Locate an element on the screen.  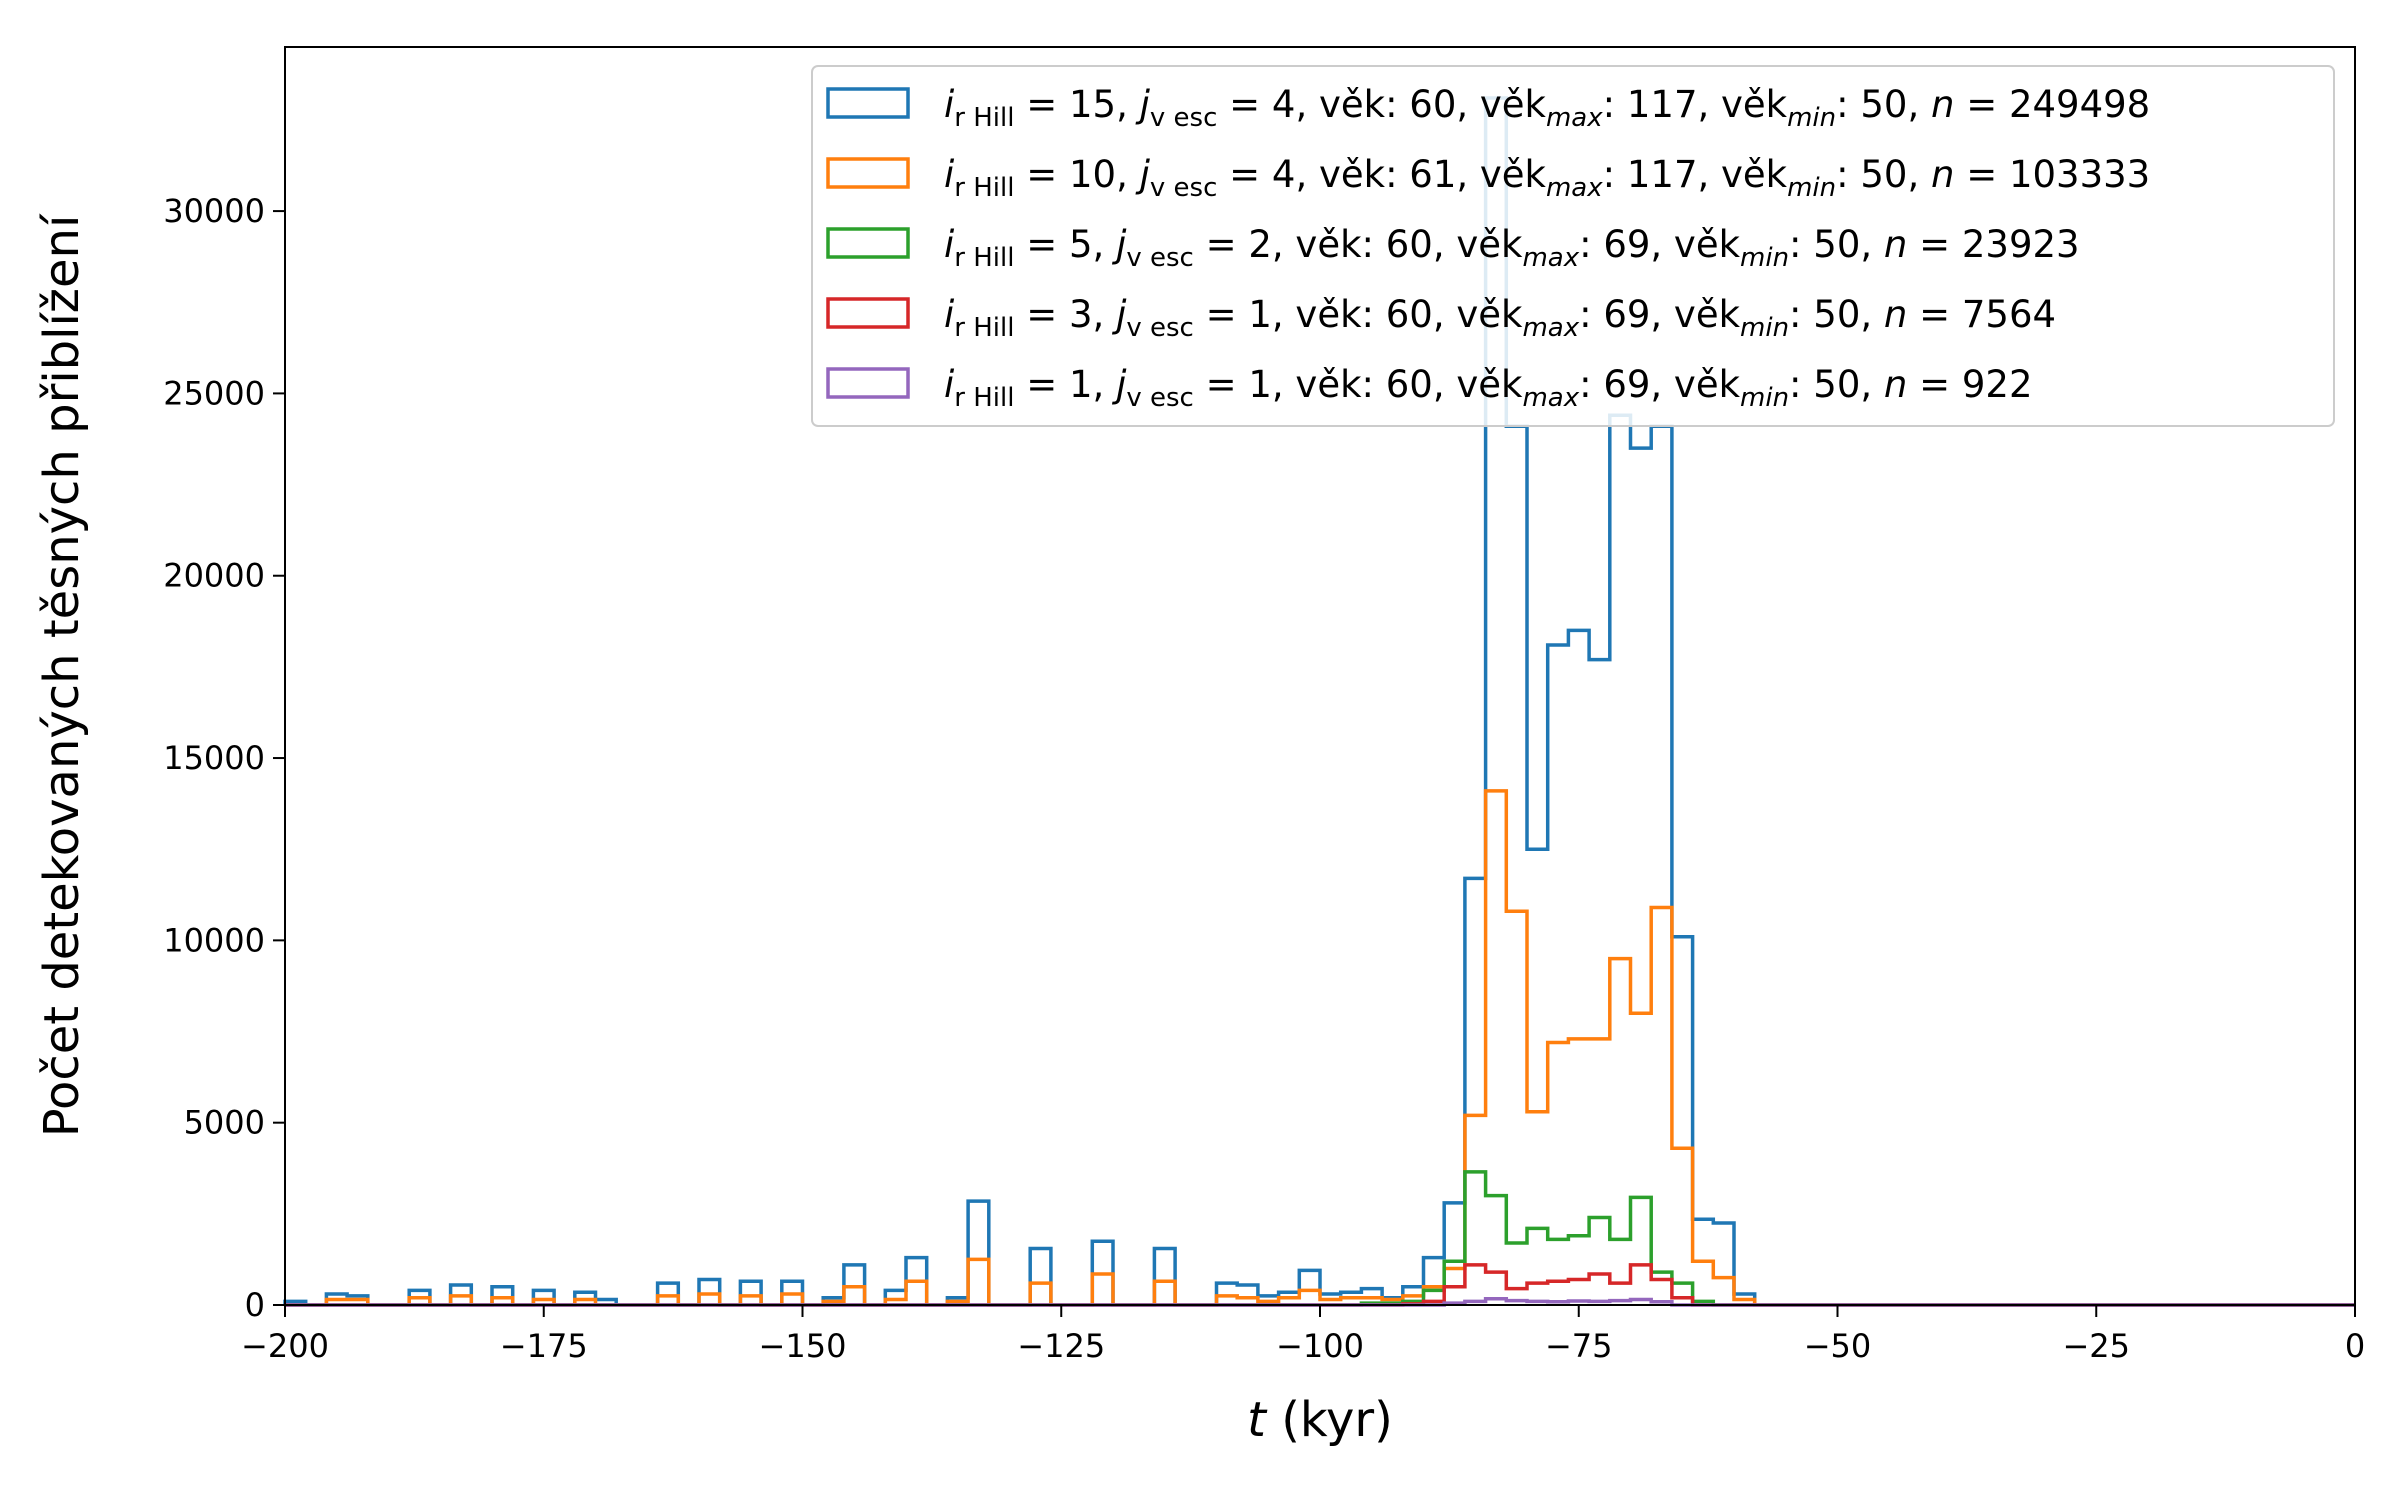
x-tick-label: −75 is located at coordinates (1579, 1346).